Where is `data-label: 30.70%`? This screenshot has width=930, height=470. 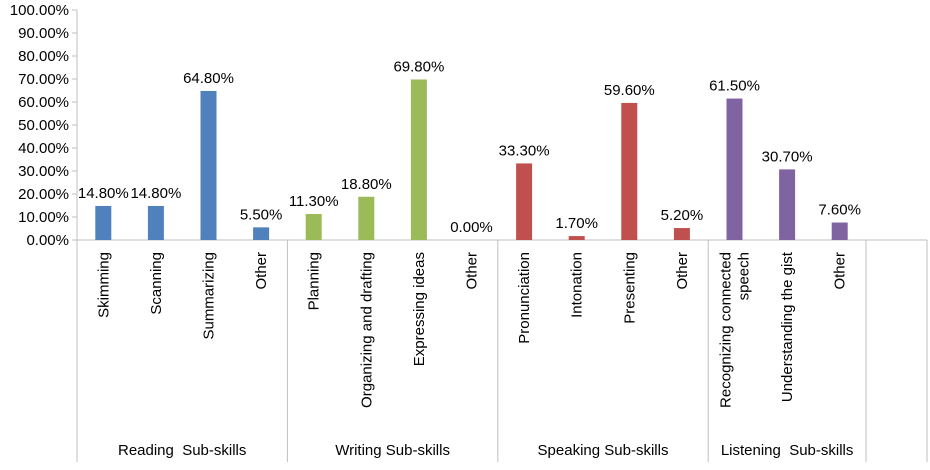 data-label: 30.70% is located at coordinates (787, 156).